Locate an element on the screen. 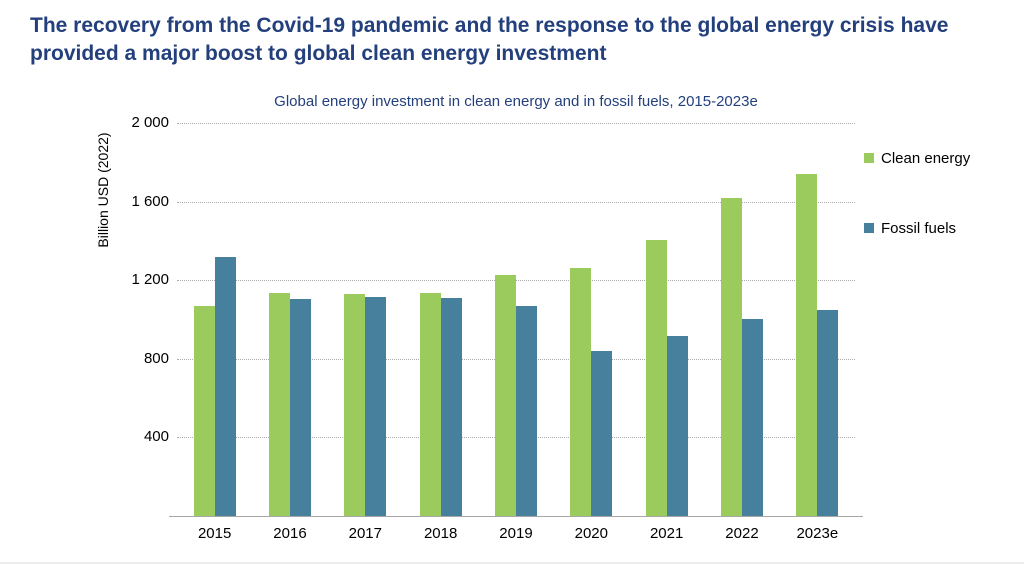 The height and width of the screenshot is (564, 1024). bar-fossil-fuels-2018 is located at coordinates (451, 406).